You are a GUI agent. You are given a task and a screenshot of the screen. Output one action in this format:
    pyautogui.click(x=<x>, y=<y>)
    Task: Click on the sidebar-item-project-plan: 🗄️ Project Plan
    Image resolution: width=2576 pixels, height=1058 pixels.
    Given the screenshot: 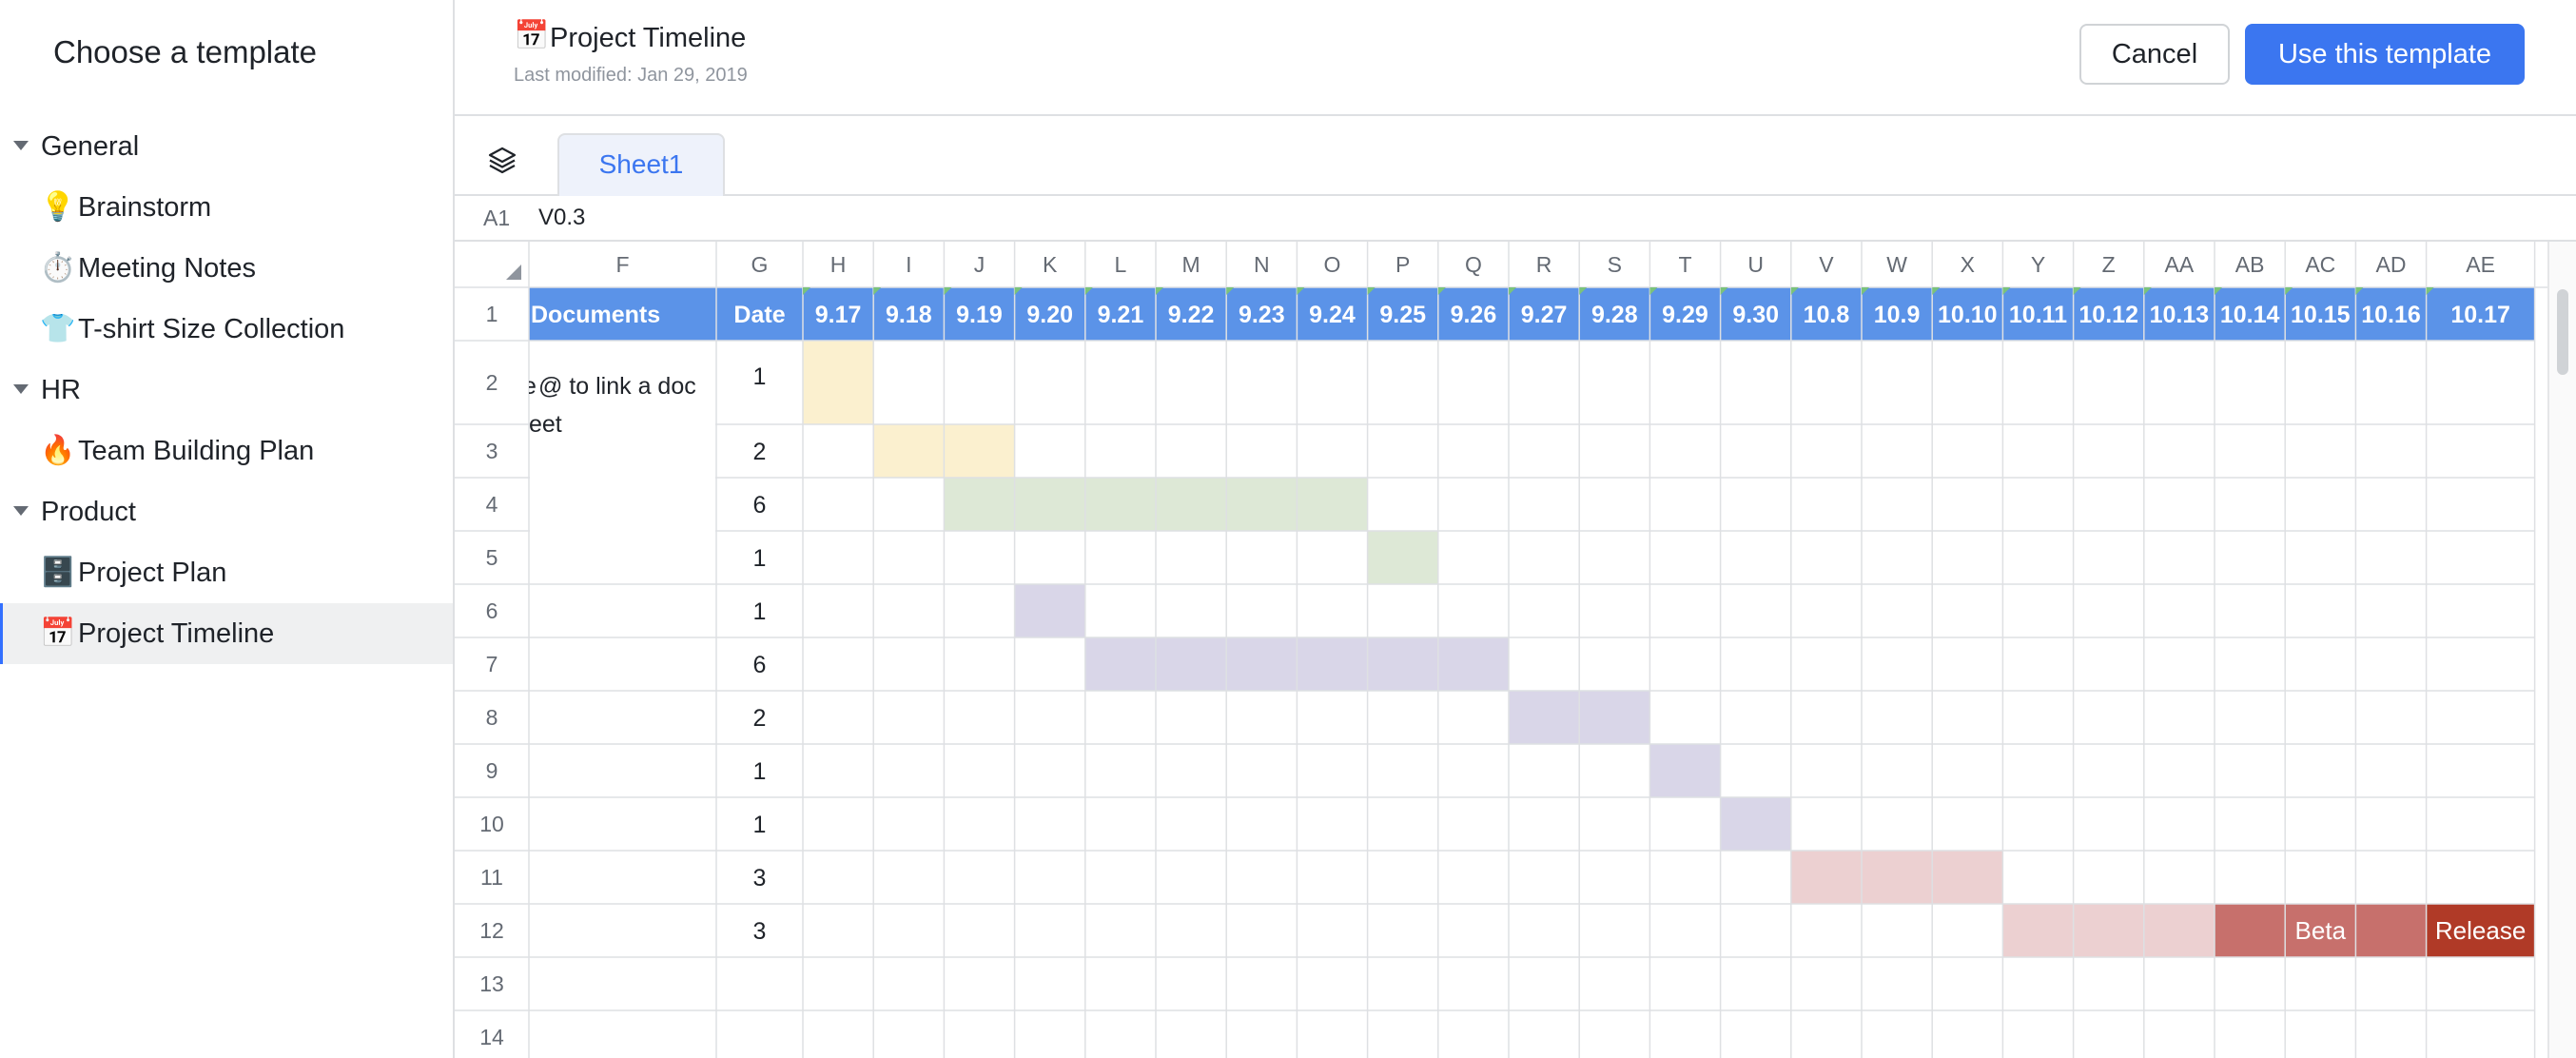 What is the action you would take?
    pyautogui.click(x=227, y=572)
    